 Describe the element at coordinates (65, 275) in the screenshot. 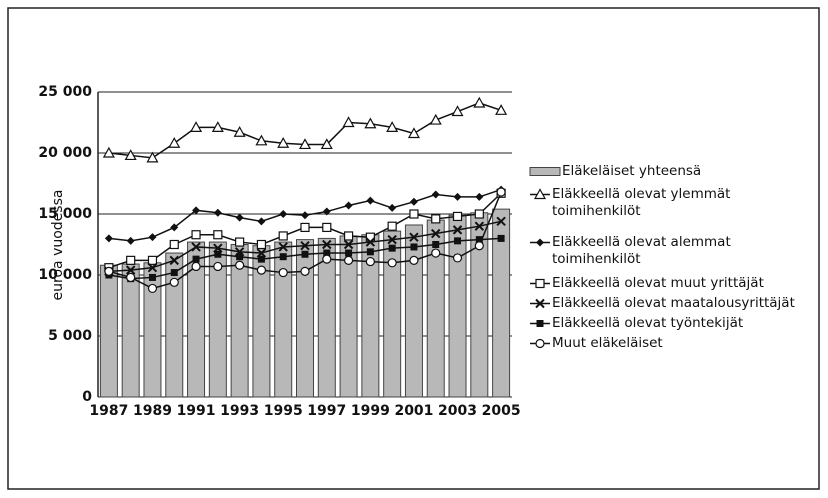

I see `y-tick-label: 10 000` at that location.